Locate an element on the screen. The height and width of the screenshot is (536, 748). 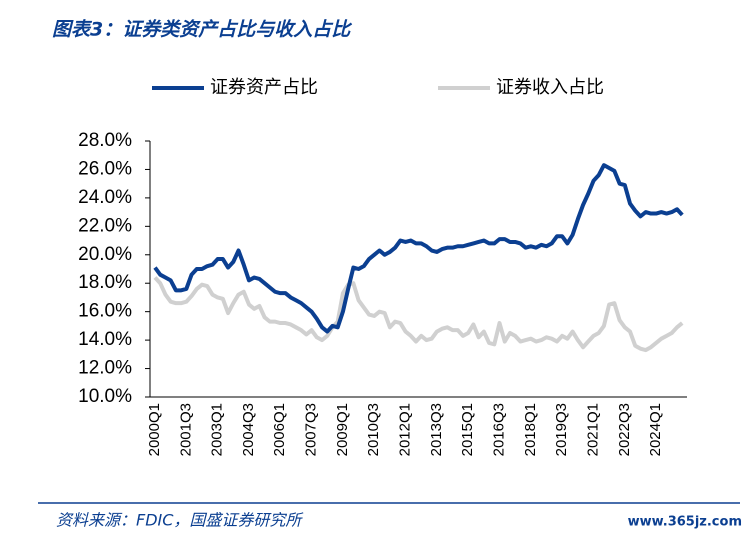
y-tick-label: 12.0% is located at coordinates (105, 368).